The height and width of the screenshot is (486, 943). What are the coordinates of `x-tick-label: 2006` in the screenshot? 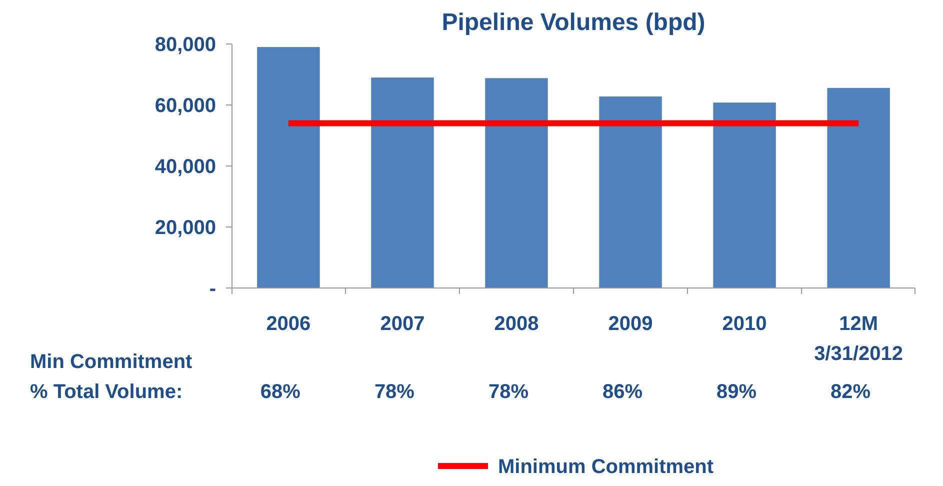 It's located at (288, 324).